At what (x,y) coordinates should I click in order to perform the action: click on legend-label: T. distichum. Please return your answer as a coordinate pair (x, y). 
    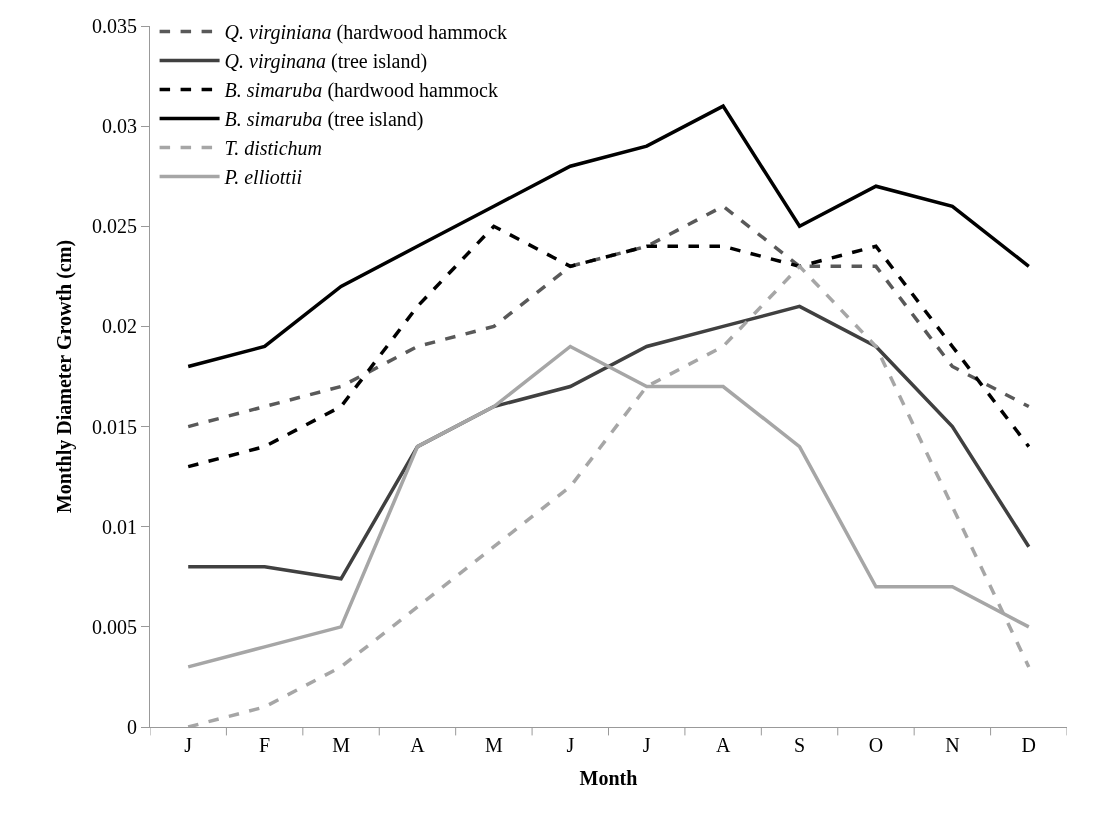
    Looking at the image, I should click on (273, 148).